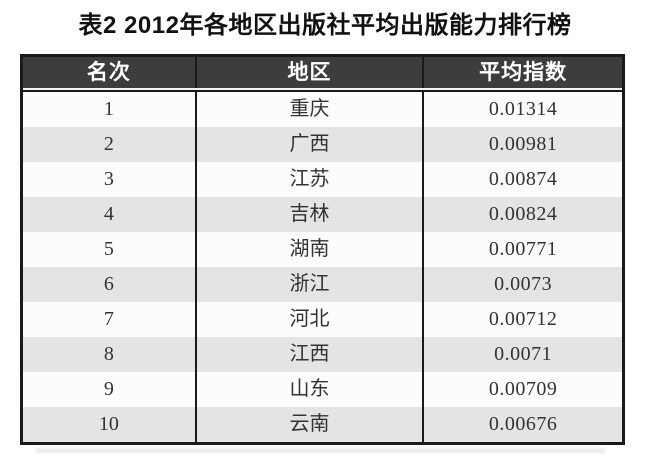  Describe the element at coordinates (523, 144) in the screenshot. I see `cell-index: 0.00981` at that location.